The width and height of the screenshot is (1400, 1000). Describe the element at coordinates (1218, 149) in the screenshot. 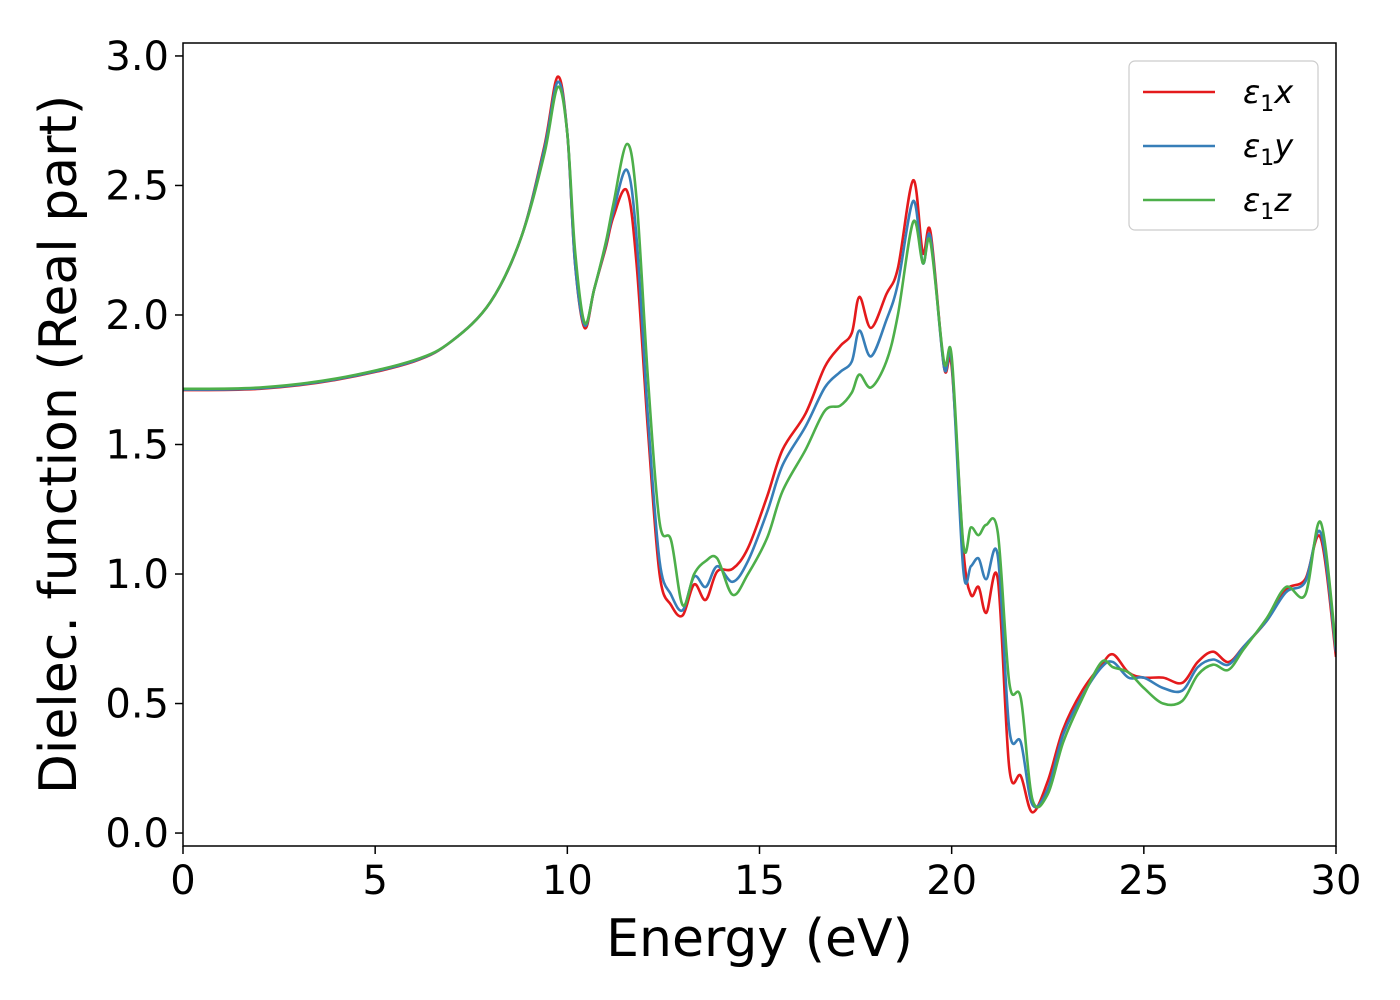

I see `legend-item-y: ε1y` at that location.